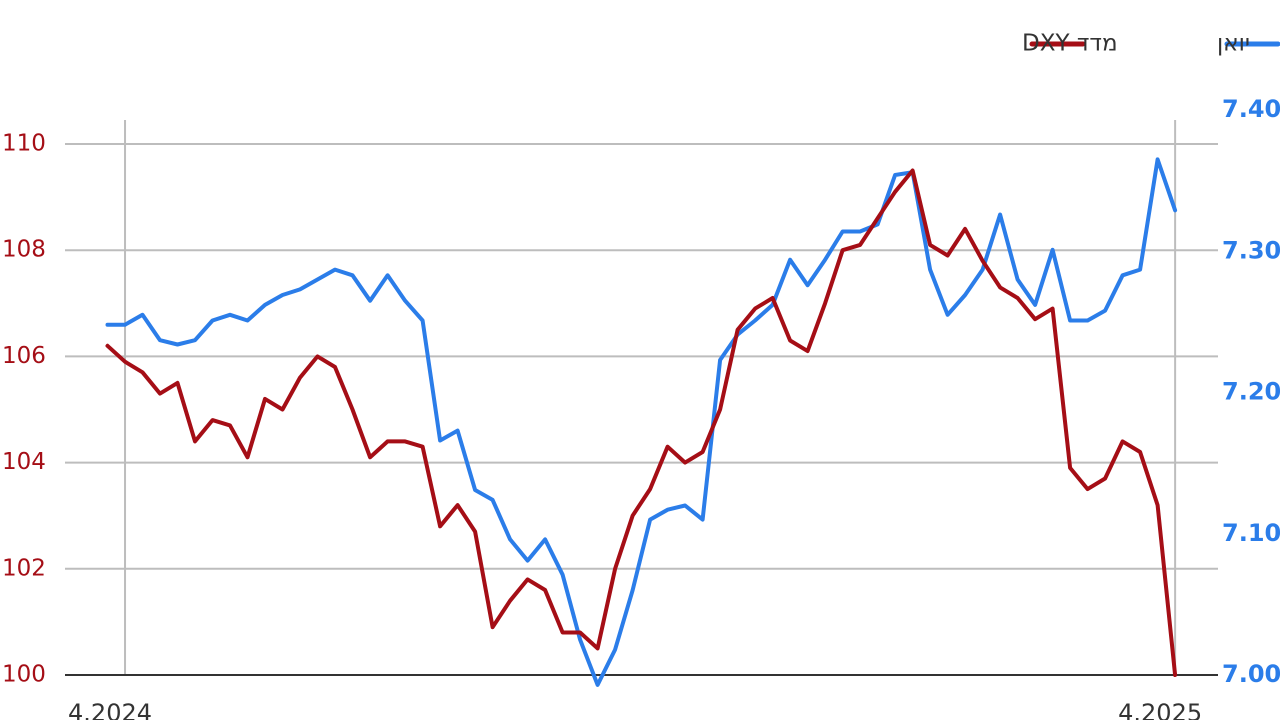 The height and width of the screenshot is (720, 1280). I want to click on y2-tick-label: 7.30, so click(1251, 250).